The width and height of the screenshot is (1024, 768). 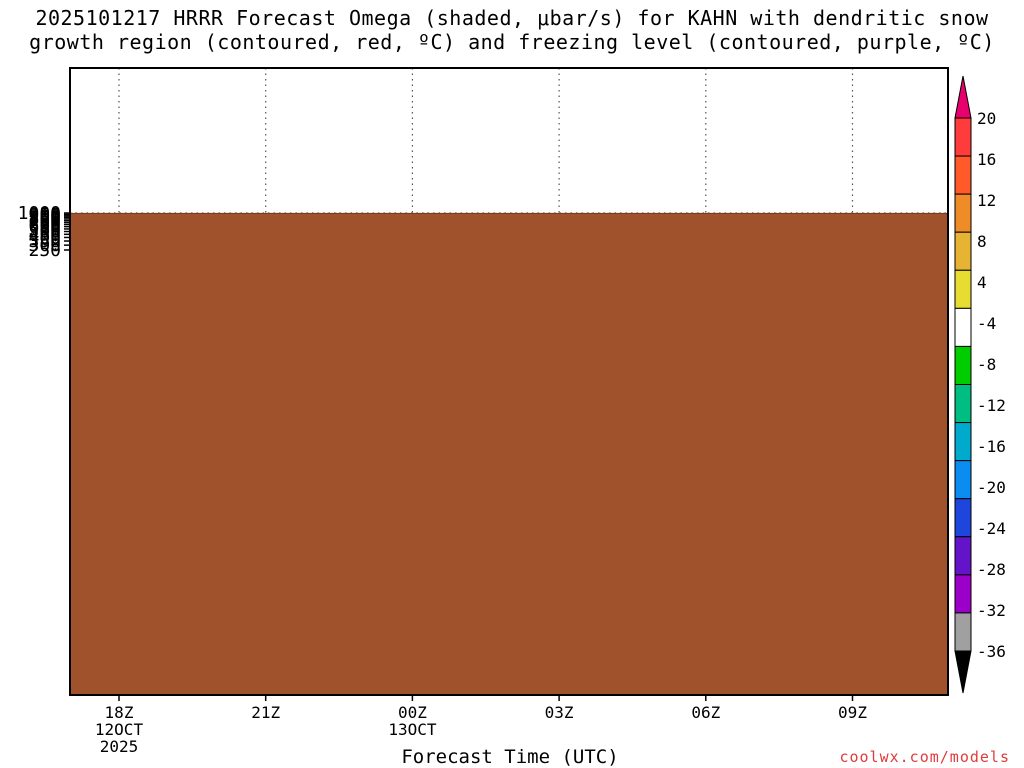 I want to click on y-tick-label-600: 600, so click(x=44, y=227).